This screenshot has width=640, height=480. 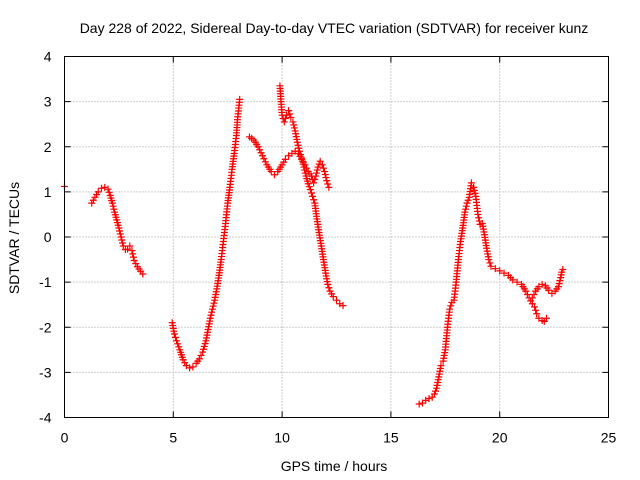 I want to click on x-tick-label: 25, so click(x=609, y=438).